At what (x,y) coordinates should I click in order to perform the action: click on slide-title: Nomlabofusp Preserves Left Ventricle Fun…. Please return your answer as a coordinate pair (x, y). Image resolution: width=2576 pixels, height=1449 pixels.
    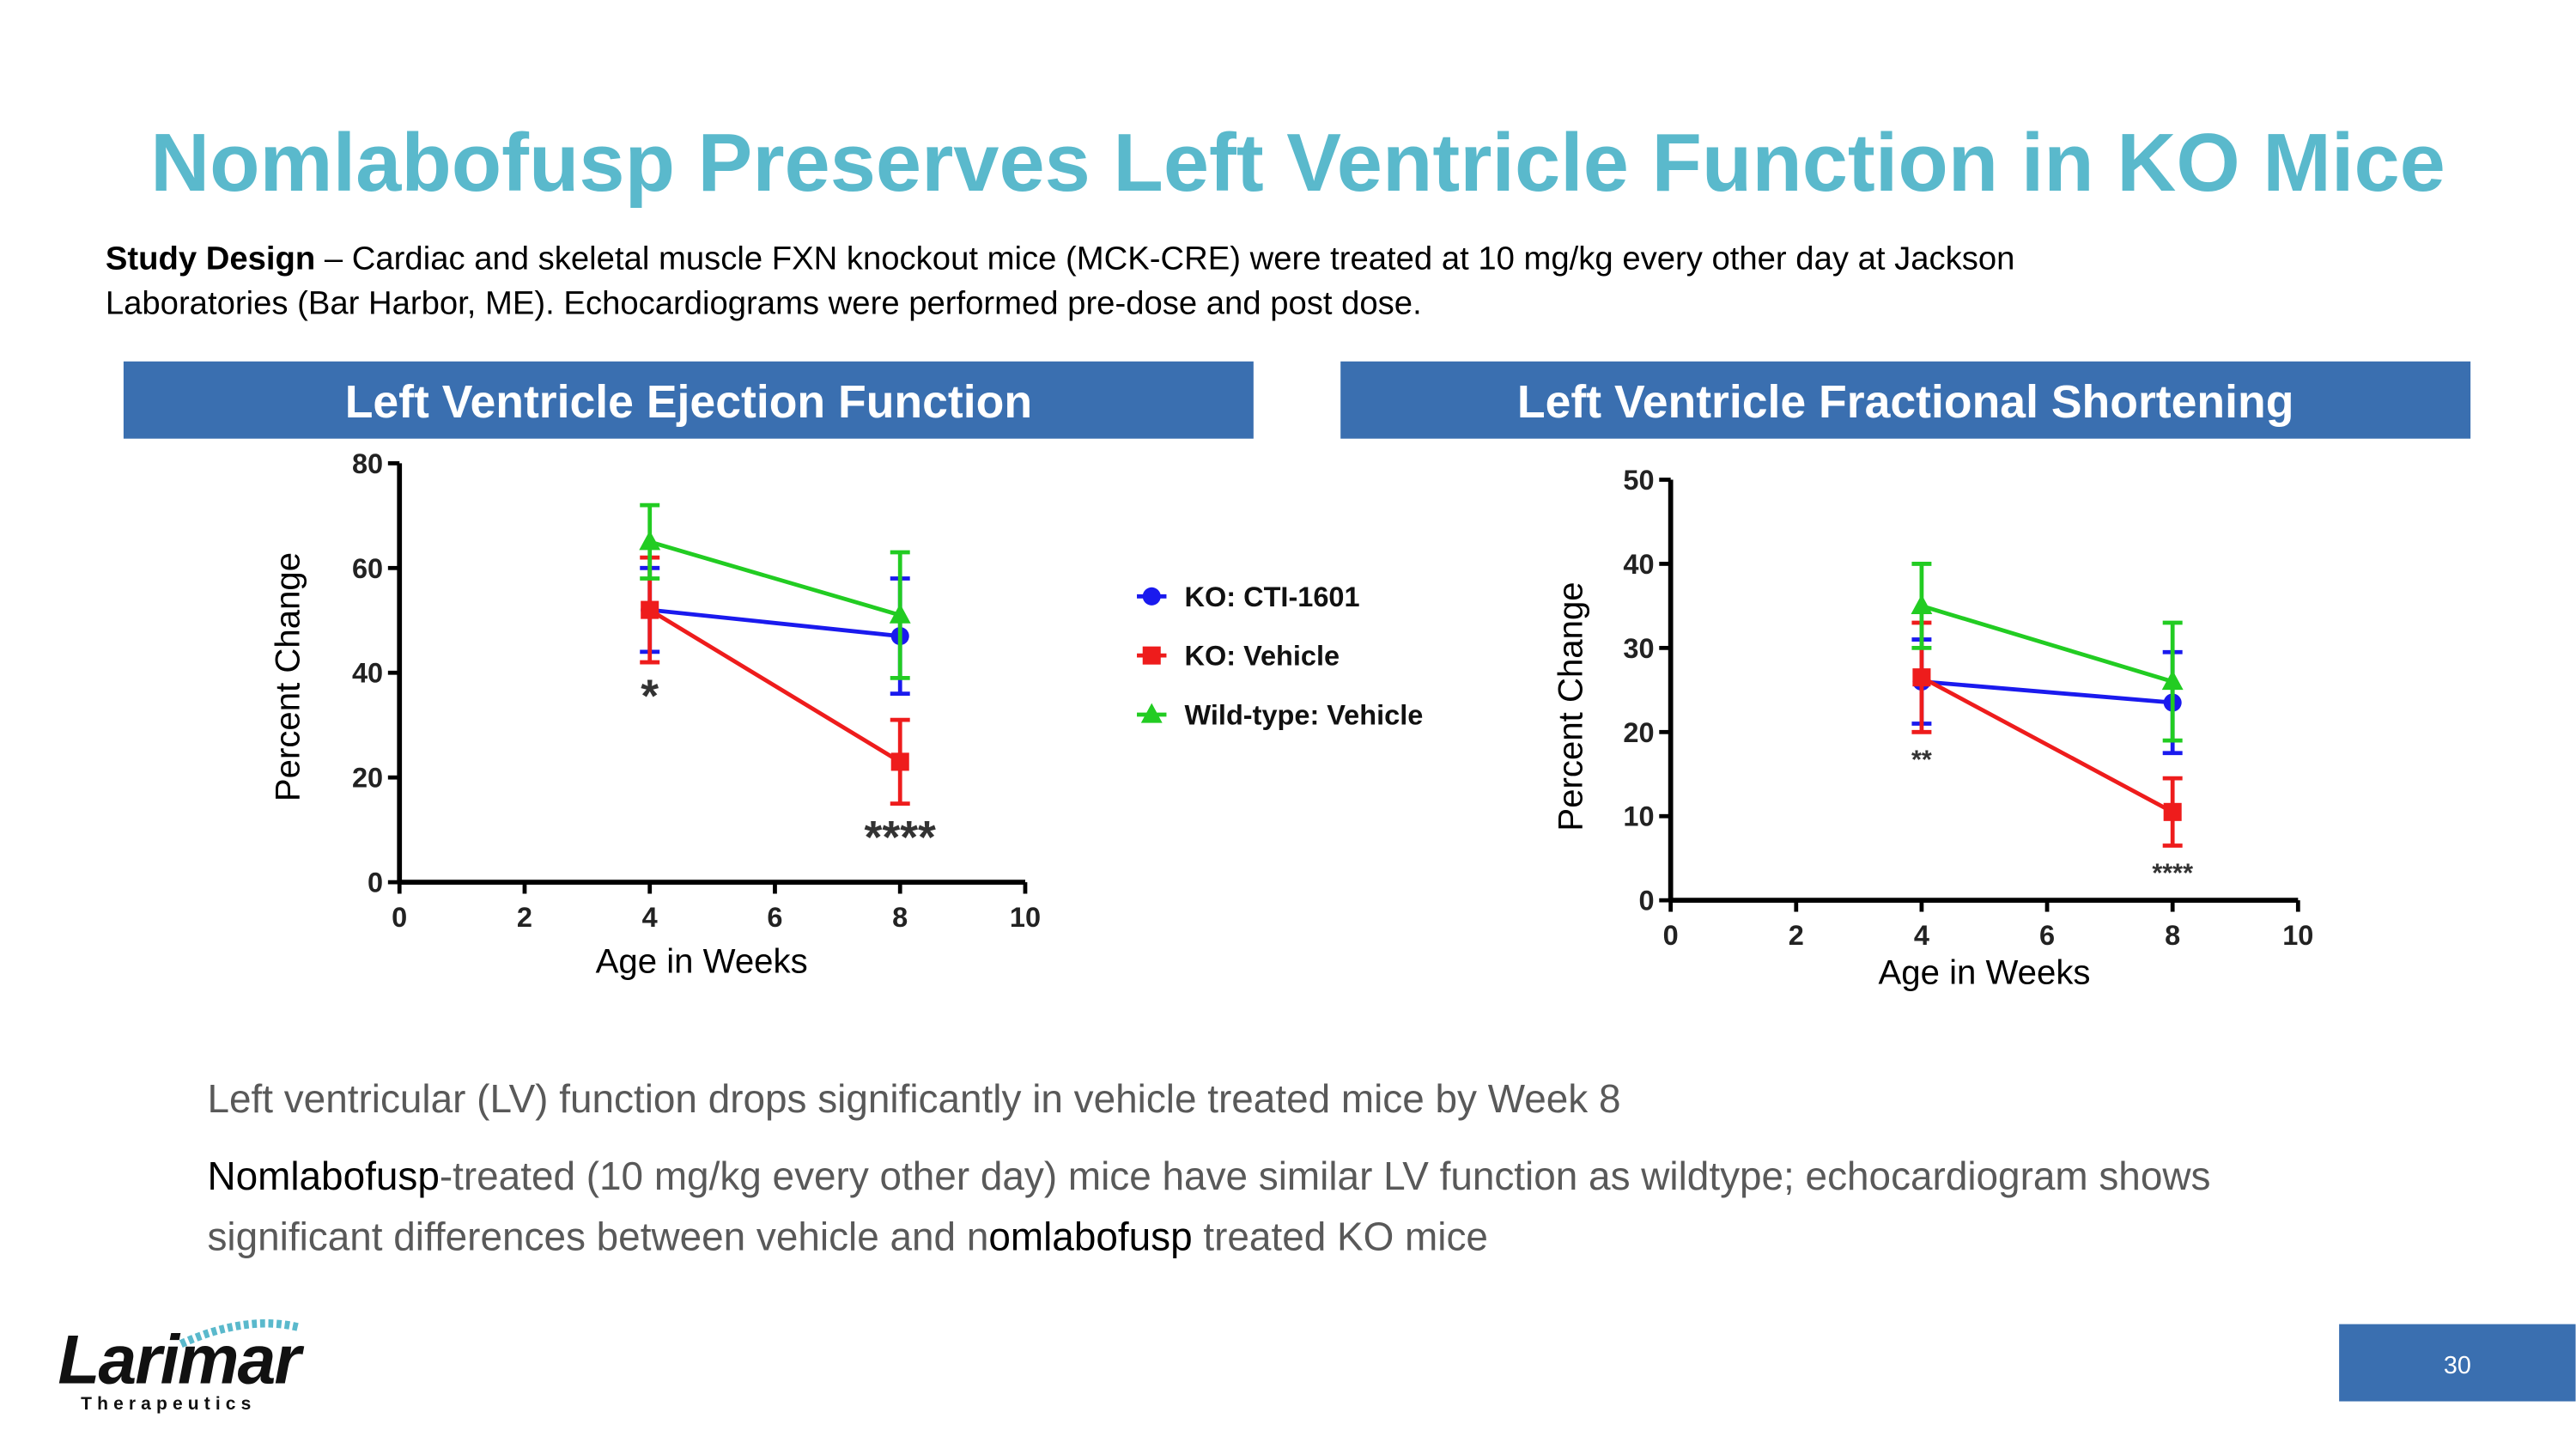
    Looking at the image, I should click on (1297, 163).